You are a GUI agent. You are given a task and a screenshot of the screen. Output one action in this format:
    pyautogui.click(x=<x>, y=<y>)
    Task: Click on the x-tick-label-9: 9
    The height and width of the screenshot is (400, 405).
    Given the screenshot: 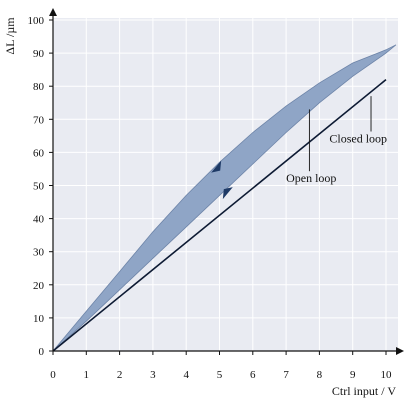 What is the action you would take?
    pyautogui.click(x=353, y=375)
    